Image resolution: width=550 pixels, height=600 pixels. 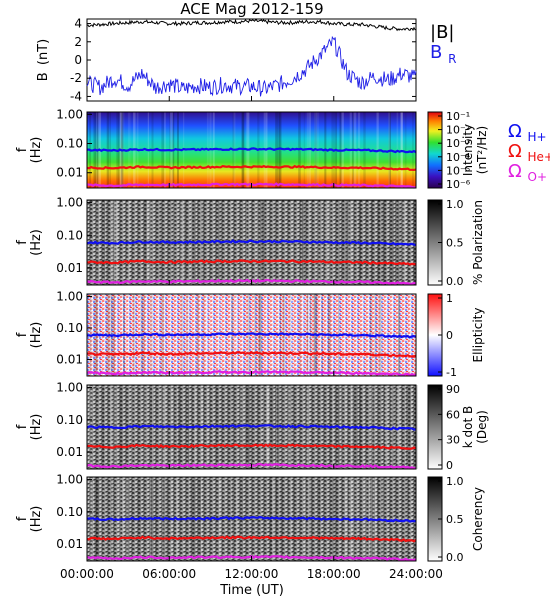 I want to click on polarization-y-label-main: f, so click(x=22, y=242).